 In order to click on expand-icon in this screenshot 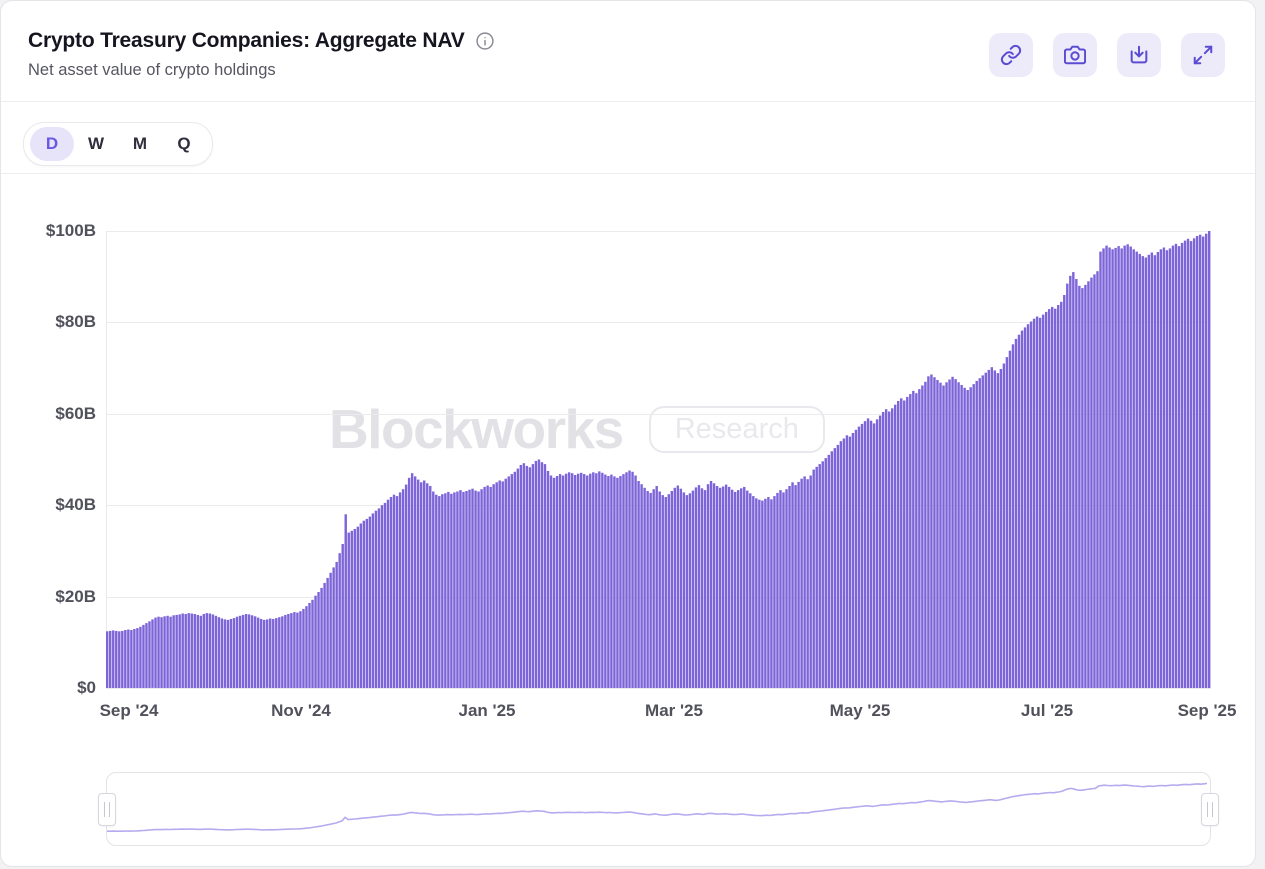, I will do `click(1203, 55)`.